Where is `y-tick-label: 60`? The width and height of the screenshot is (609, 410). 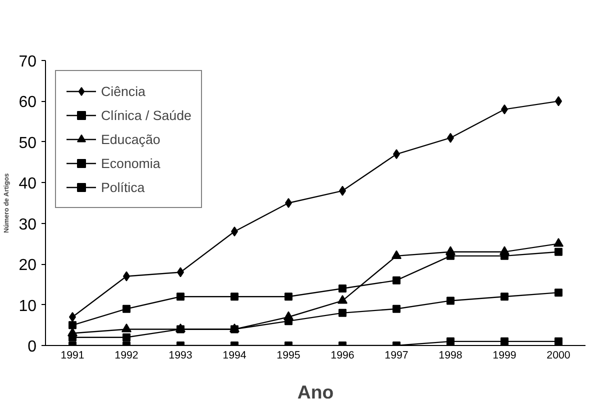 y-tick-label: 60 is located at coordinates (27, 103).